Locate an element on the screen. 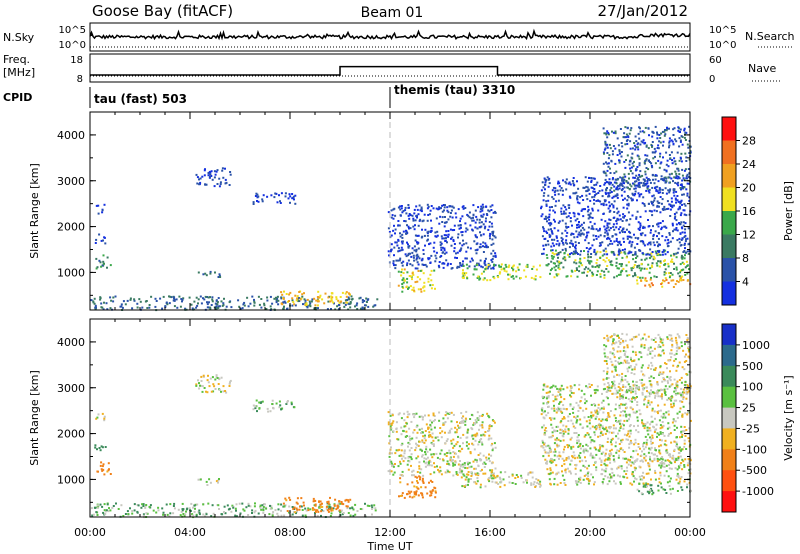  power-colorbar-segment is located at coordinates (729, 176).